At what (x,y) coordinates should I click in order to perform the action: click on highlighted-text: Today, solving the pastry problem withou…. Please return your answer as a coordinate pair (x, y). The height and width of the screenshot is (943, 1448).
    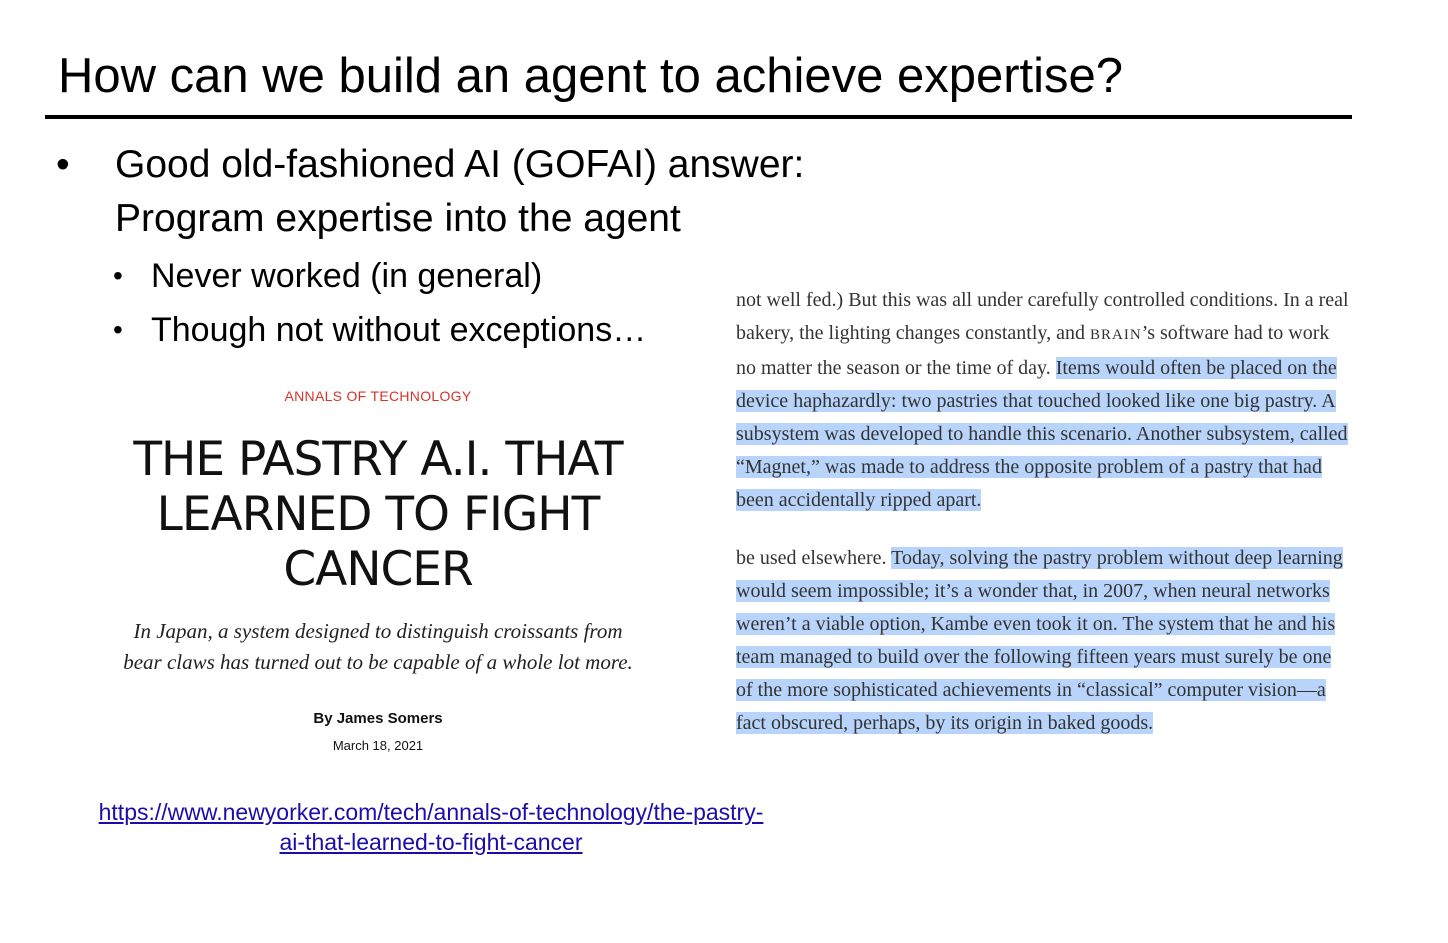
    Looking at the image, I should click on (1117, 558).